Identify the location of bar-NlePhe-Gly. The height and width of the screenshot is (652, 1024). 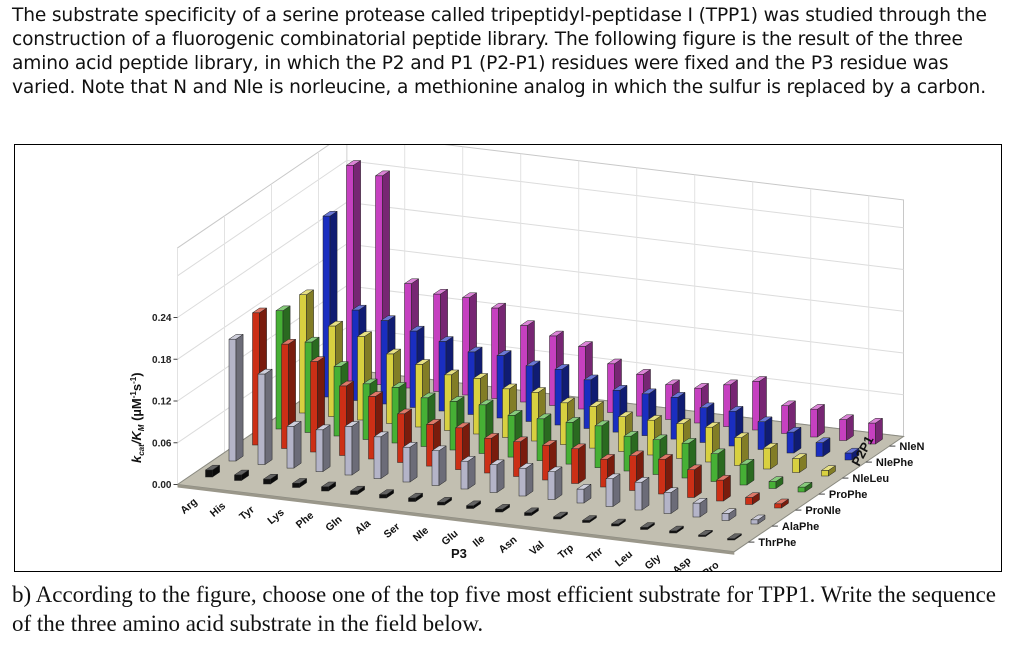
(794, 440).